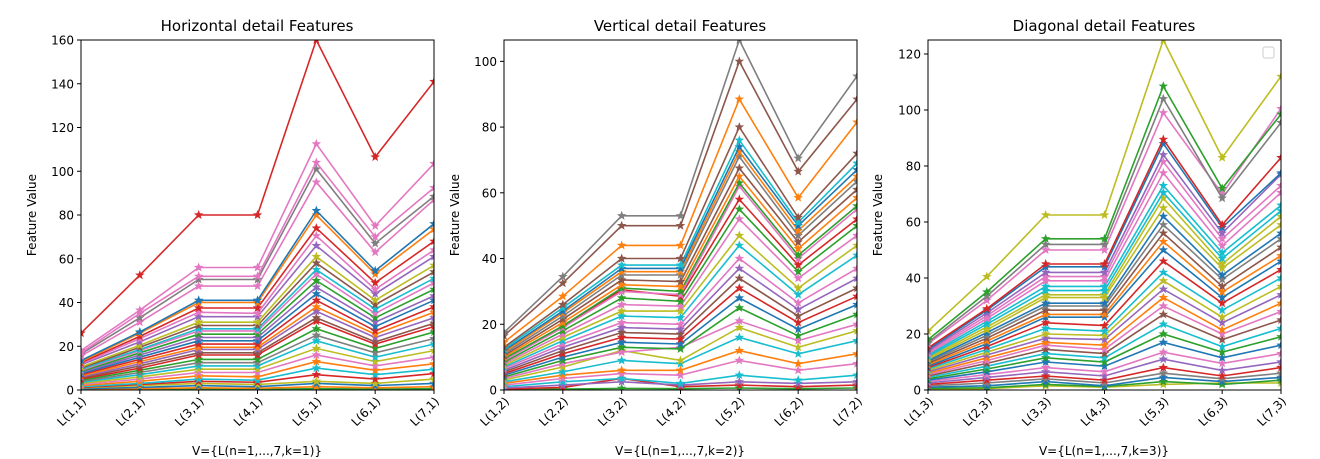  I want to click on y-tick-label: 0, so click(70, 391).